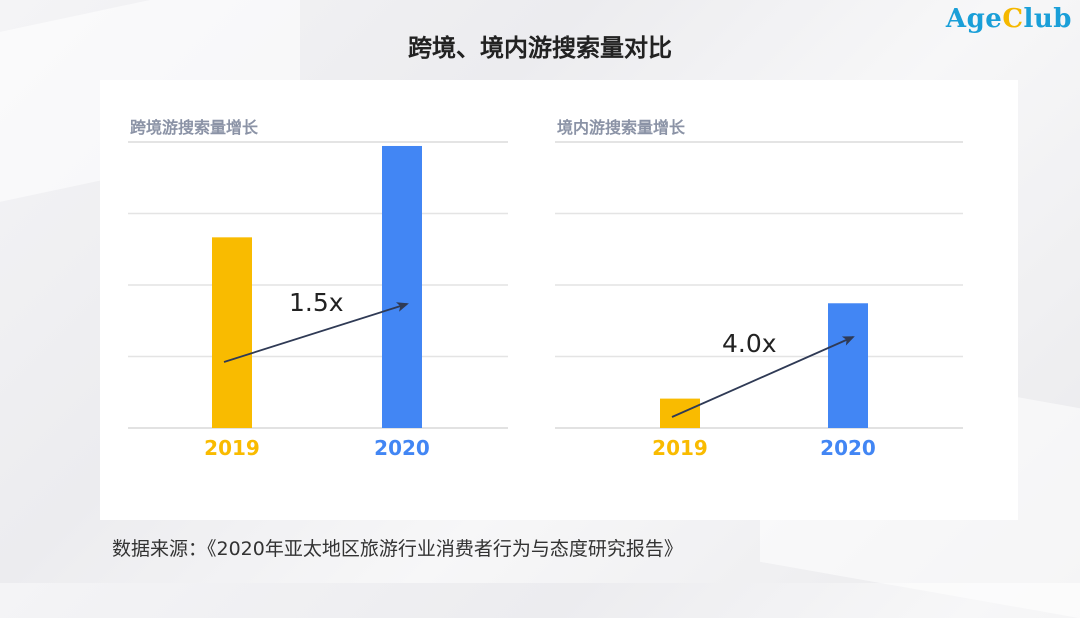 The width and height of the screenshot is (1080, 618). I want to click on panel-title: 境内游搜索量增长, so click(621, 127).